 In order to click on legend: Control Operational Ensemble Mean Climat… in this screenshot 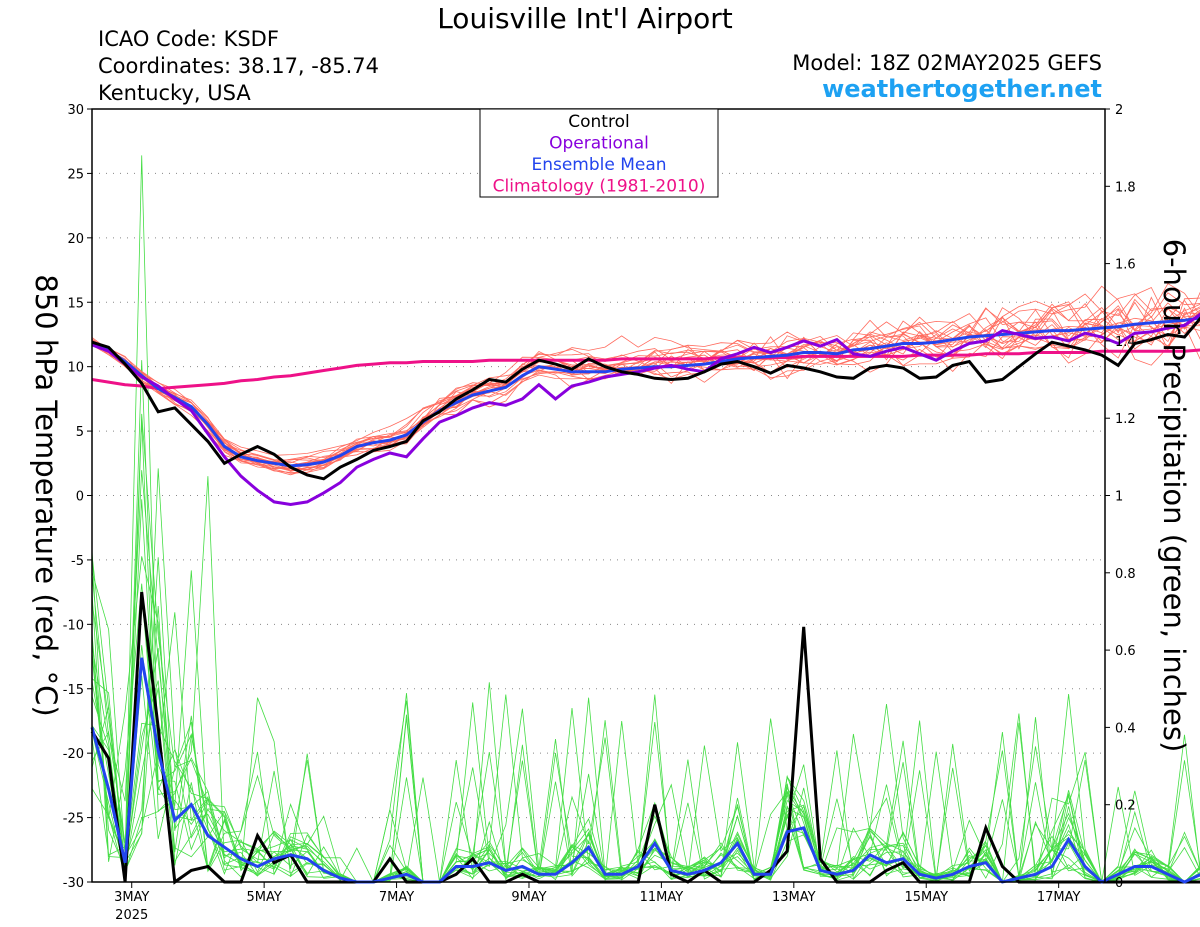, I will do `click(599, 153)`.